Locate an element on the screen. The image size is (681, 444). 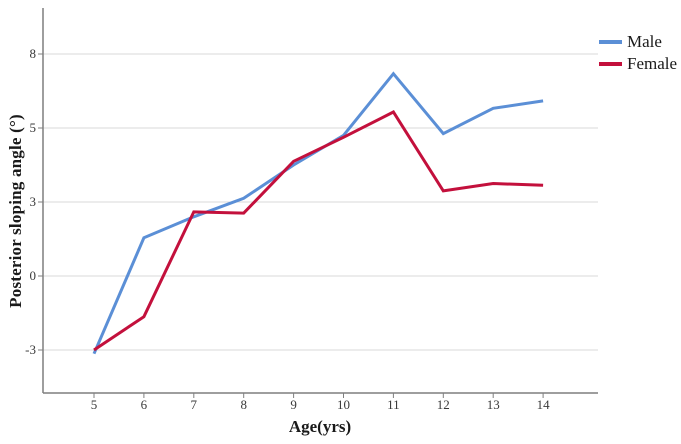
y-tick-label: 0 is located at coordinates (33, 275).